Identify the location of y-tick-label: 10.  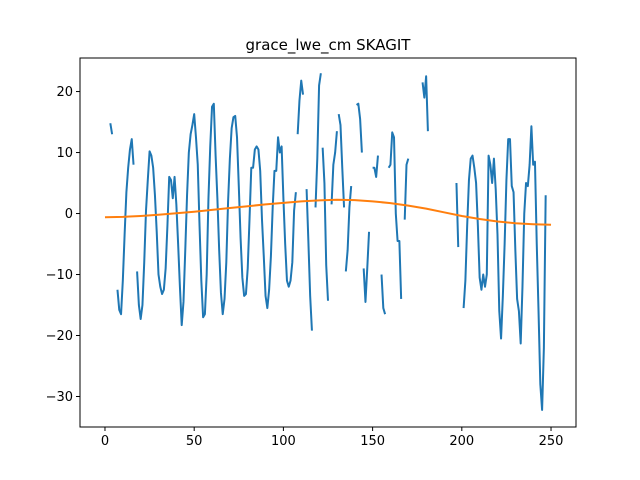
(64, 153).